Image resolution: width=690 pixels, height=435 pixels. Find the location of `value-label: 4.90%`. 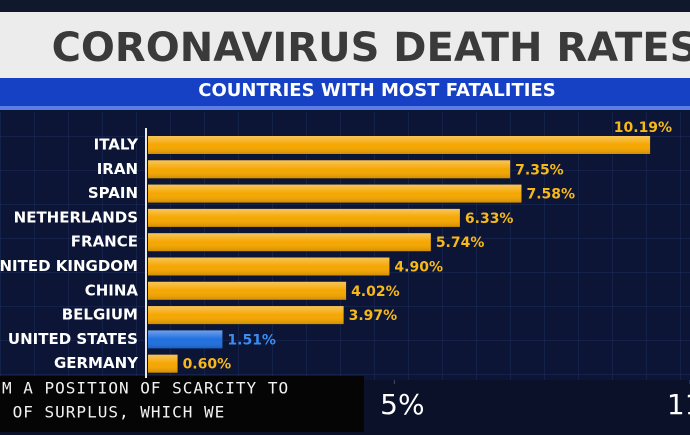

value-label: 4.90% is located at coordinates (418, 268).